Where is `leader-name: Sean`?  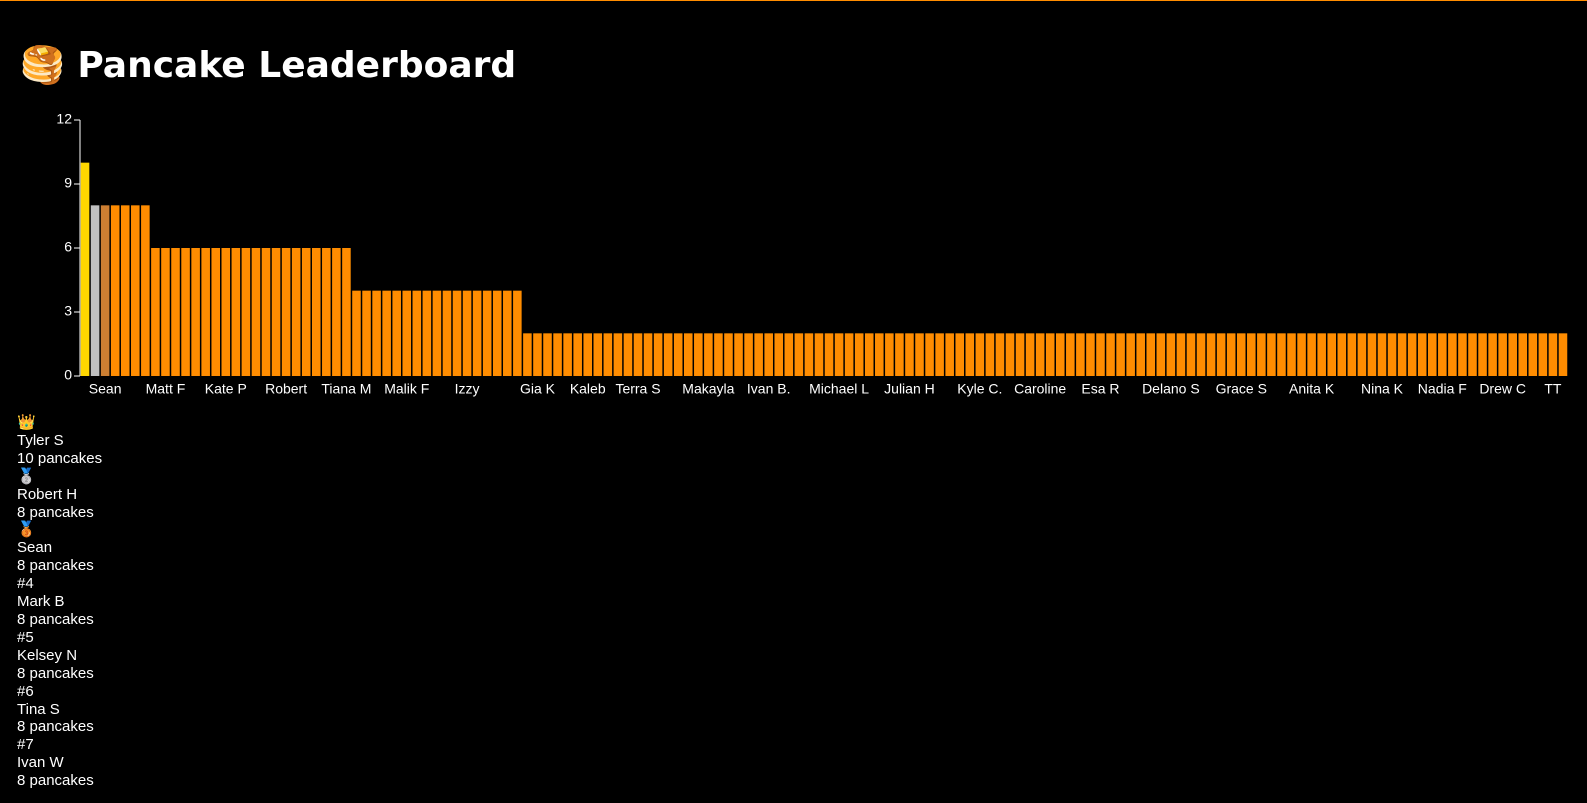 leader-name: Sean is located at coordinates (35, 548).